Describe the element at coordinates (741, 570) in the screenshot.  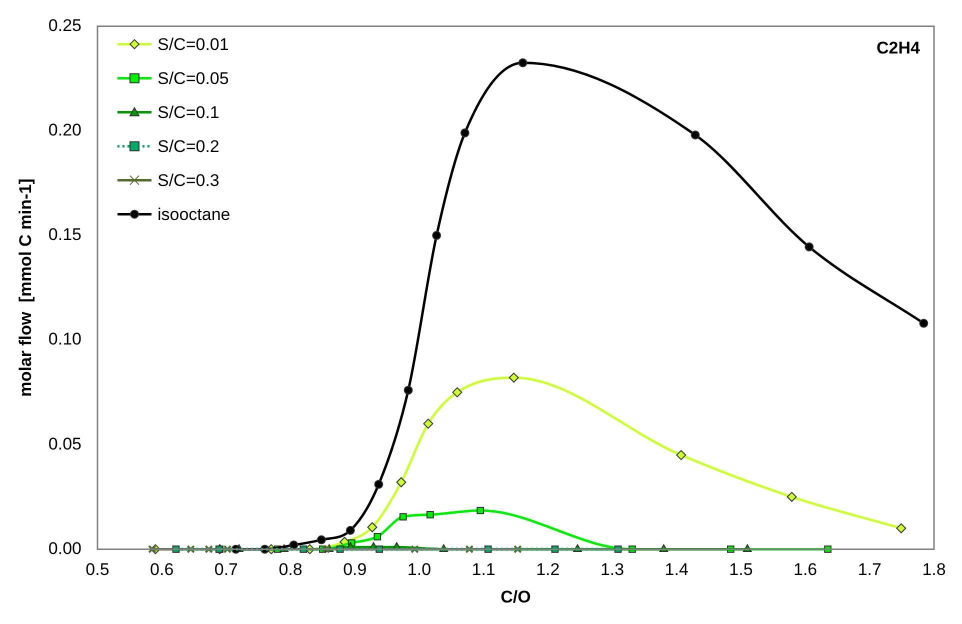
I see `x-tick-label: 1.5` at that location.